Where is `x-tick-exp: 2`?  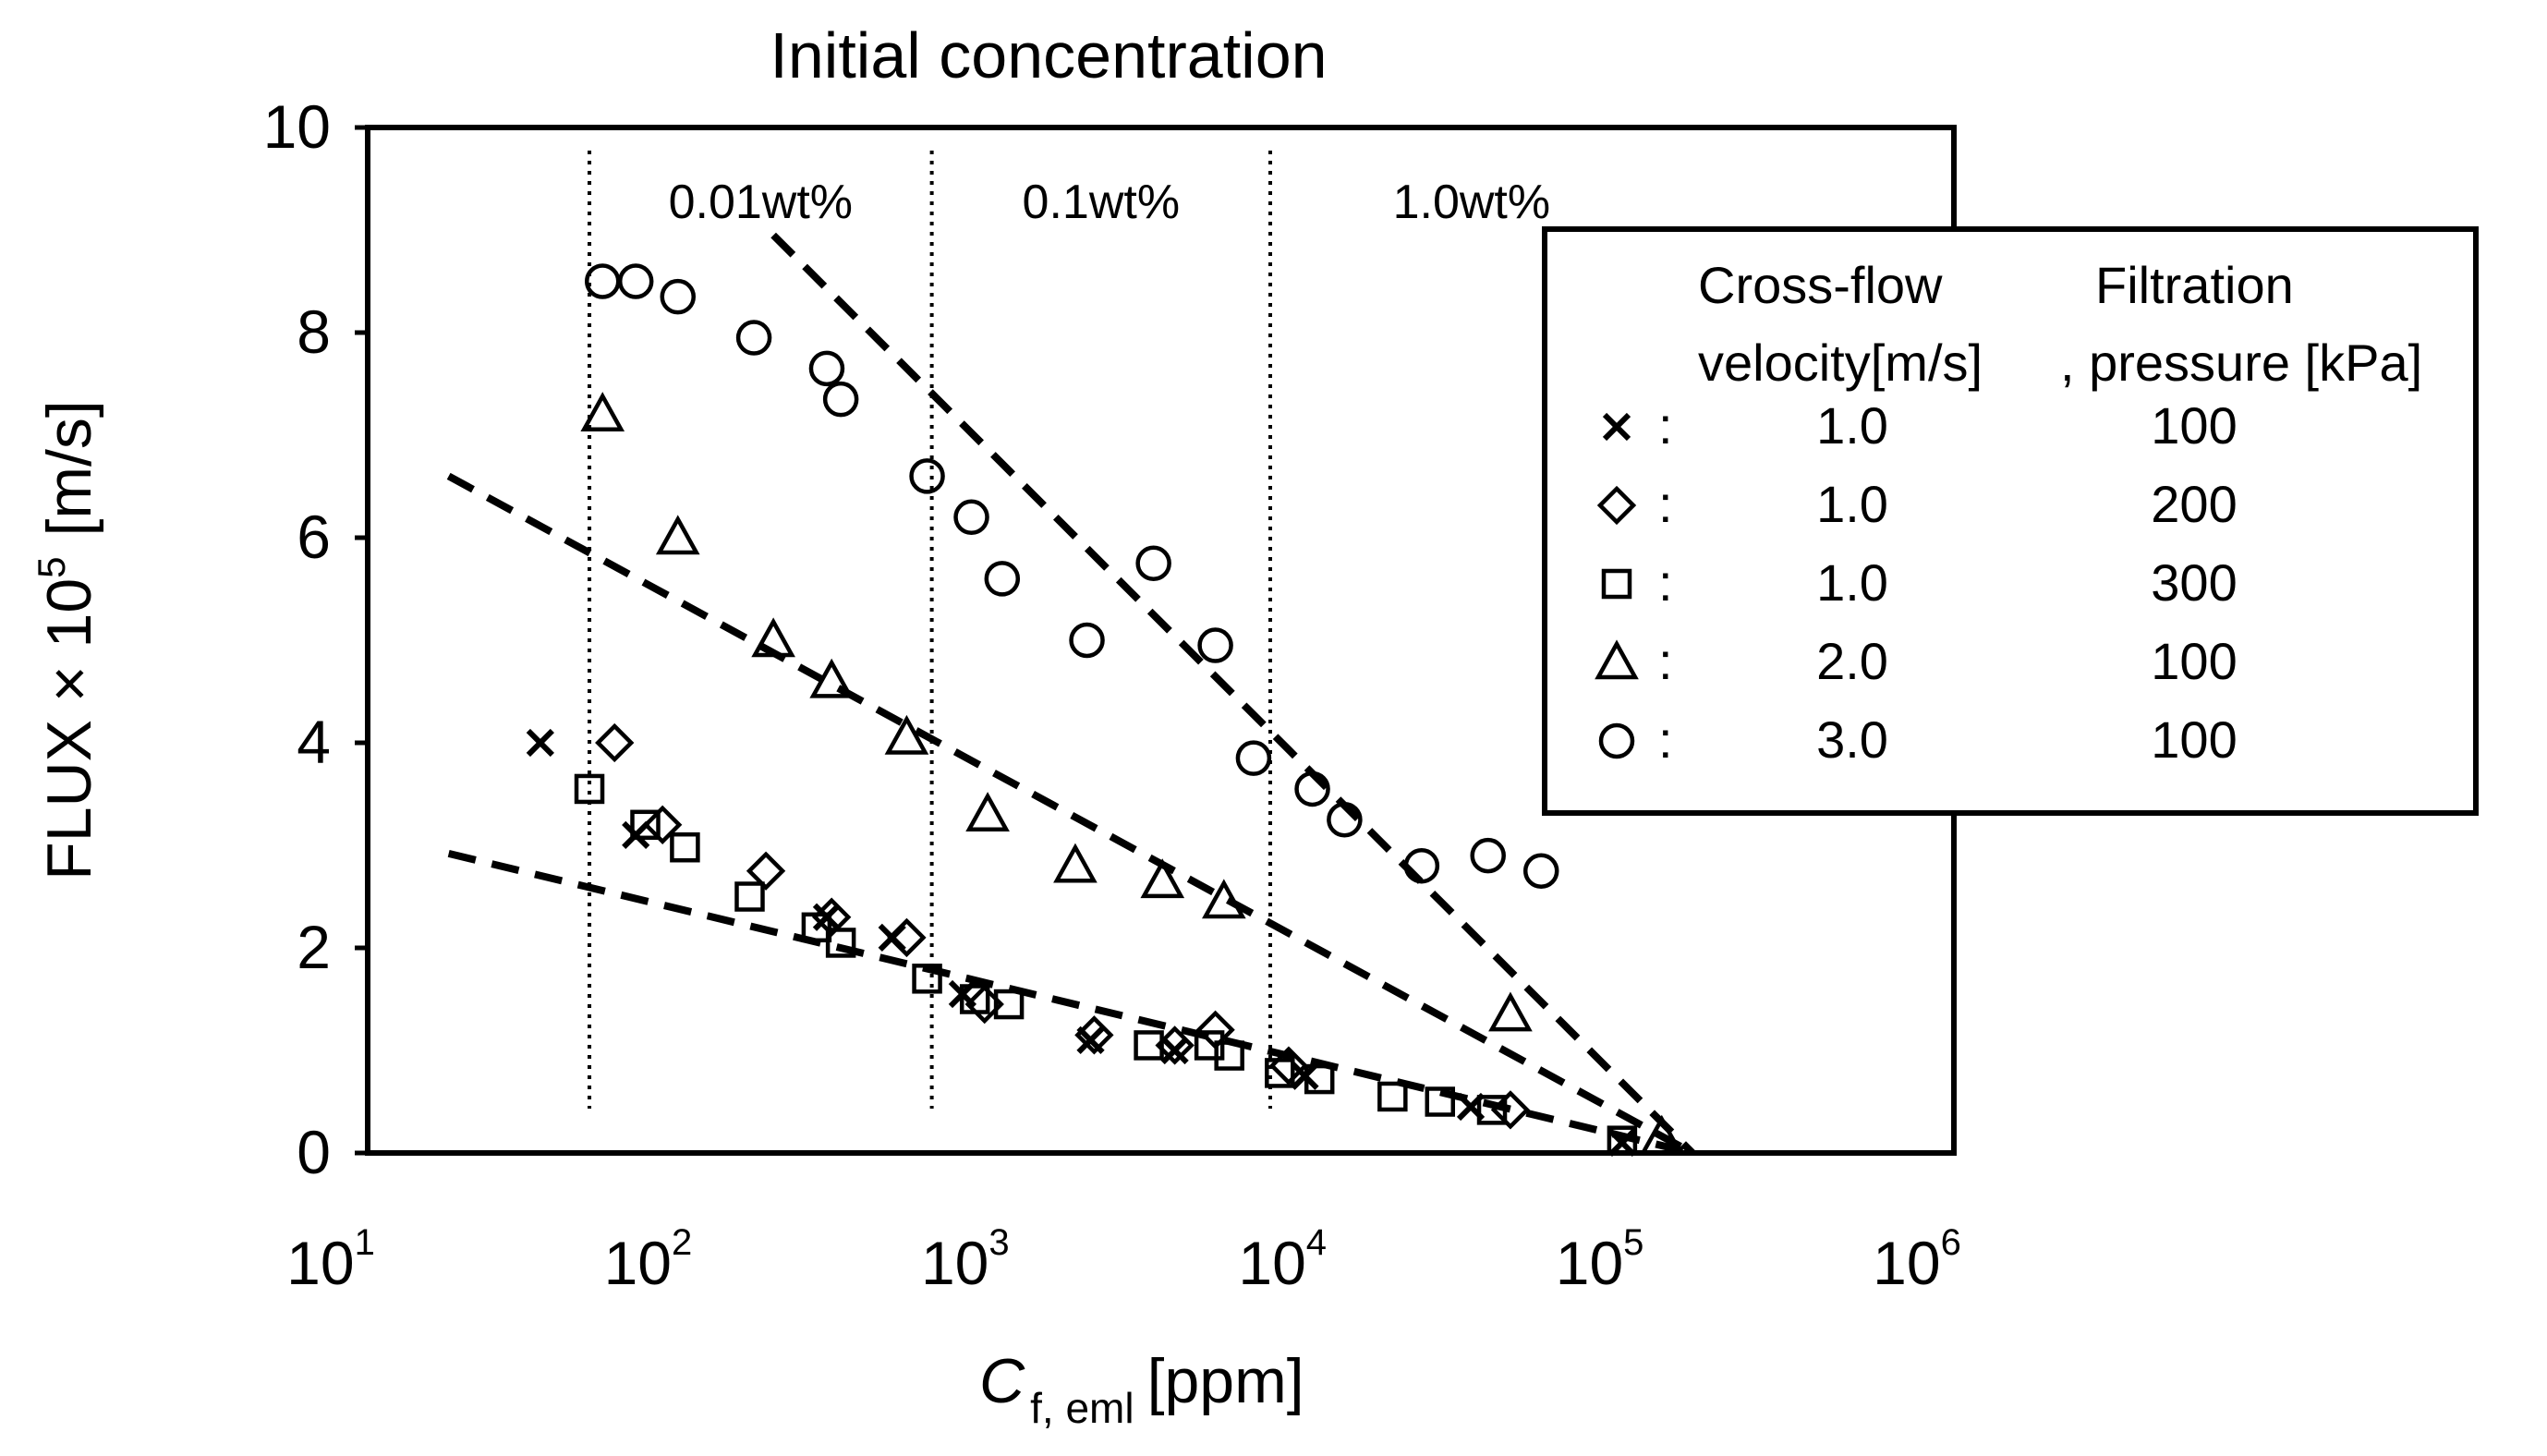
x-tick-exp: 2 is located at coordinates (682, 1242).